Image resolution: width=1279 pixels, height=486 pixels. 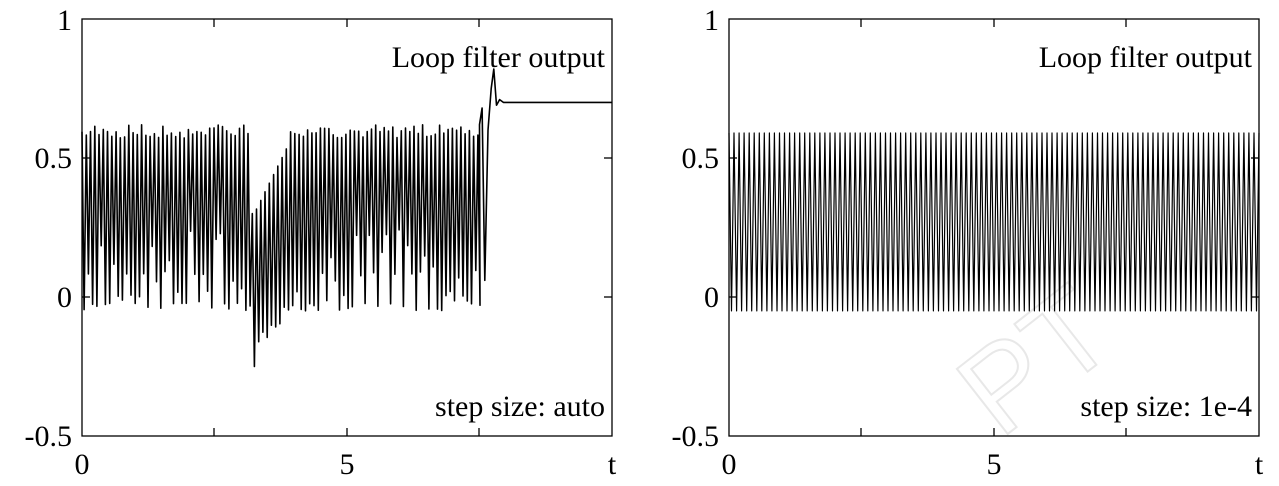 I want to click on step-size-annotation: step size: 1e-4, so click(x=1166, y=406).